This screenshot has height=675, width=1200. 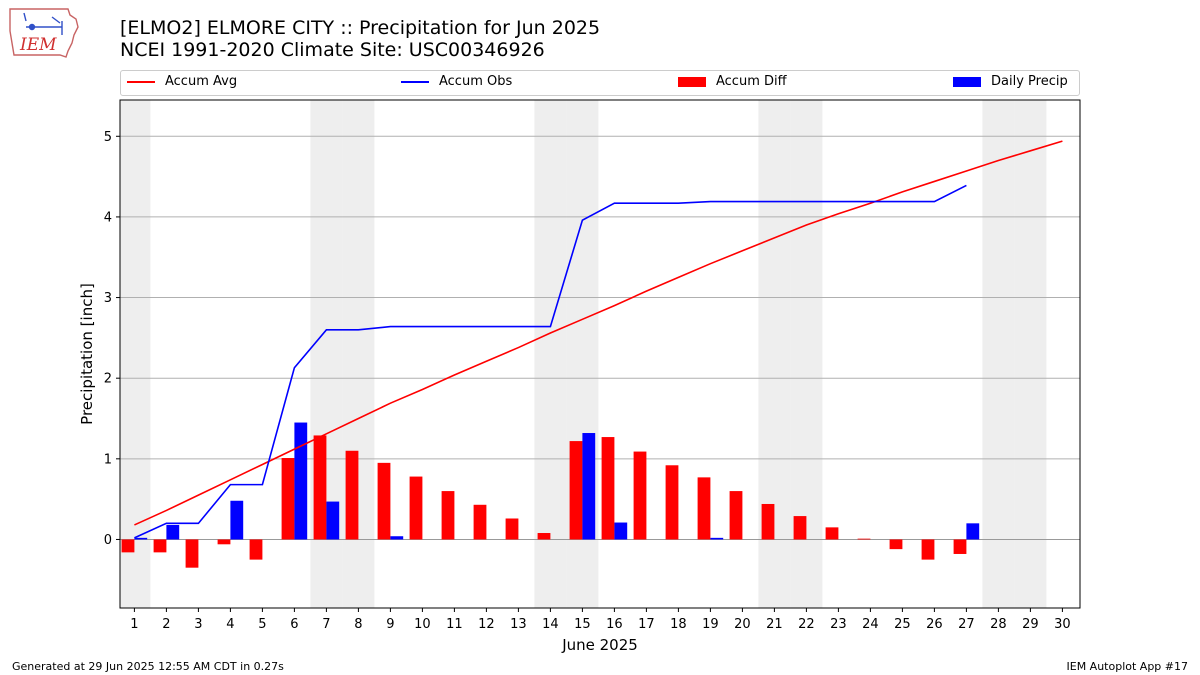 I want to click on legend-label-accum-obs: Accum Obs, so click(x=476, y=81).